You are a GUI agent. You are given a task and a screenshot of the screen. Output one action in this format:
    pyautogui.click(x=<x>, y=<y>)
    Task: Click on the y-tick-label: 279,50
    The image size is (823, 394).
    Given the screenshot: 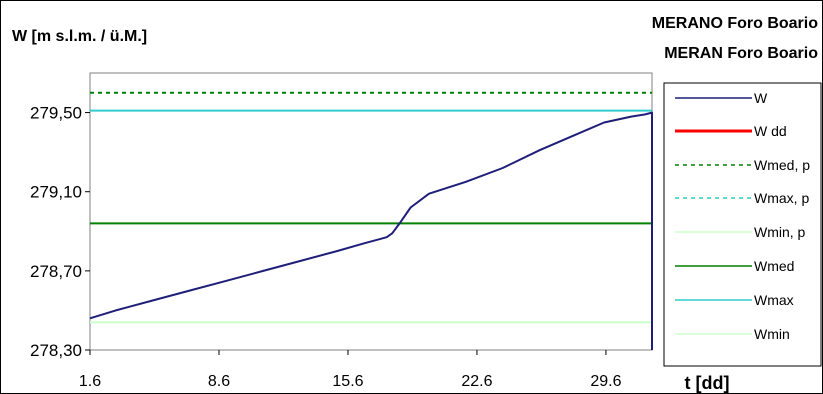 What is the action you would take?
    pyautogui.click(x=56, y=113)
    